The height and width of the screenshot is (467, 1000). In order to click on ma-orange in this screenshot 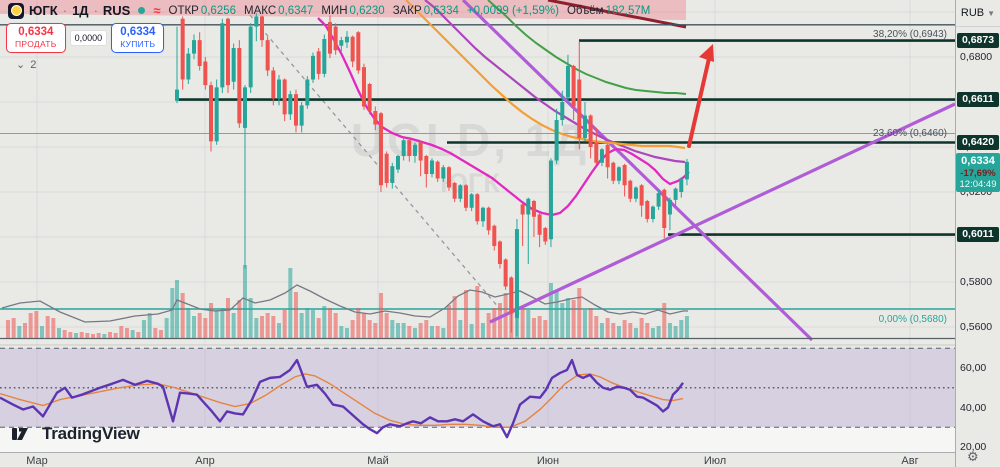, I will do `click(545, 75)`.